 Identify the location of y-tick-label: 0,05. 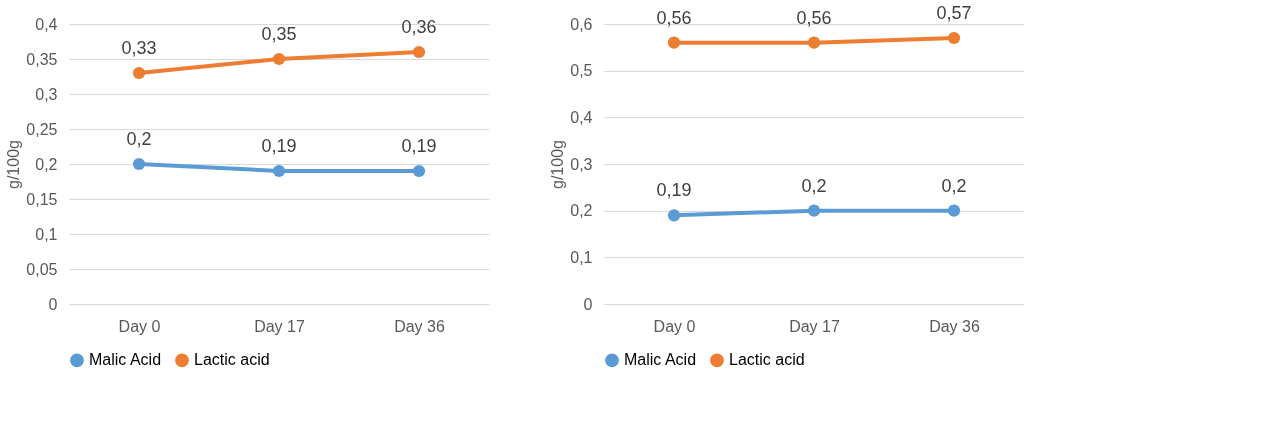
(42, 269).